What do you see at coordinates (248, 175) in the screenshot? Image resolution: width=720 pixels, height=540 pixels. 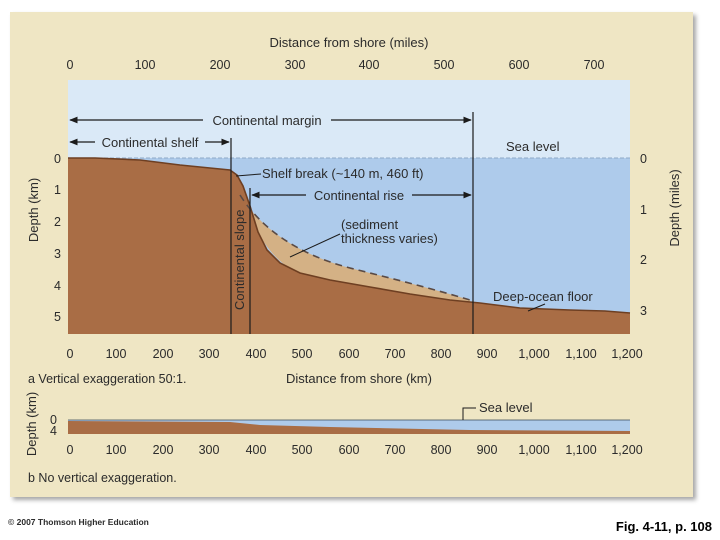 I see `shelf-break-leader` at bounding box center [248, 175].